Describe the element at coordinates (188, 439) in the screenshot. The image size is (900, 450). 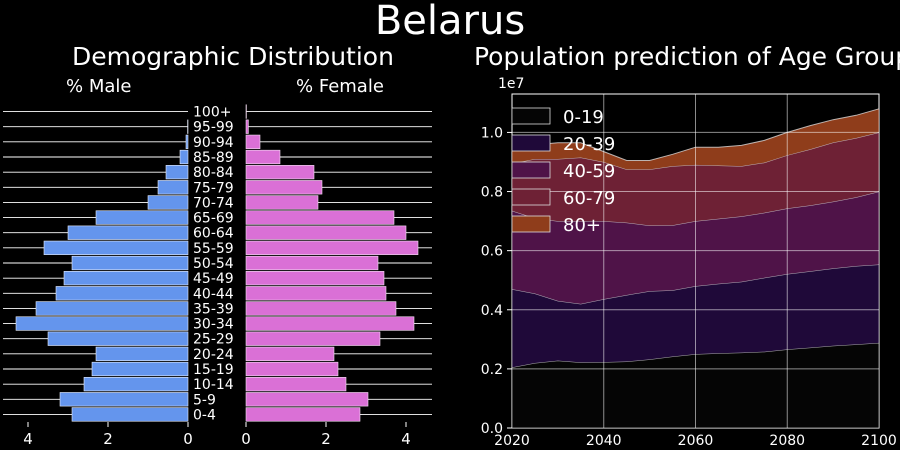
I see `male-xtick-label: 0` at that location.